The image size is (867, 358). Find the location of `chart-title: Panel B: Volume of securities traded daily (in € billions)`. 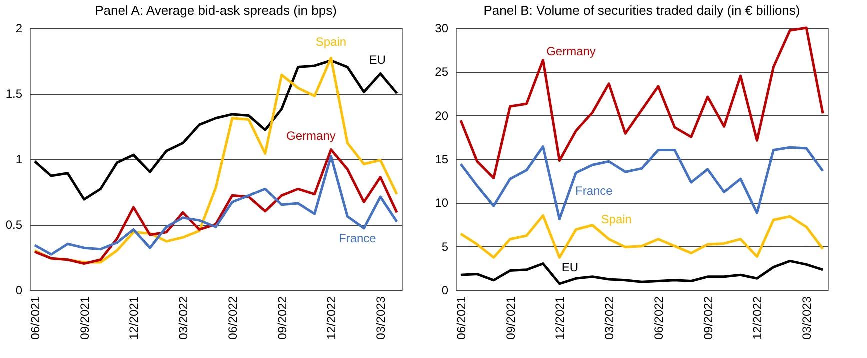

chart-title: Panel B: Volume of securities traded daily (in € billions) is located at coordinates (642, 10).